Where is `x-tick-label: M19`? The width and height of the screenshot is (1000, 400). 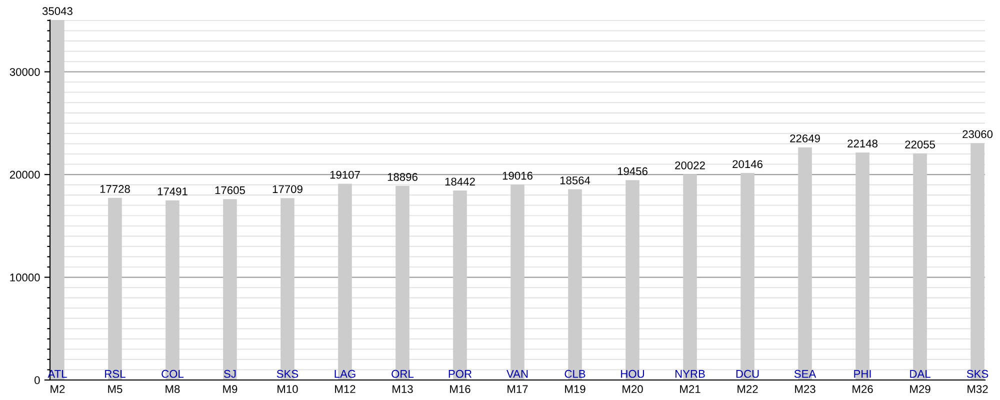 x-tick-label: M19 is located at coordinates (575, 389).